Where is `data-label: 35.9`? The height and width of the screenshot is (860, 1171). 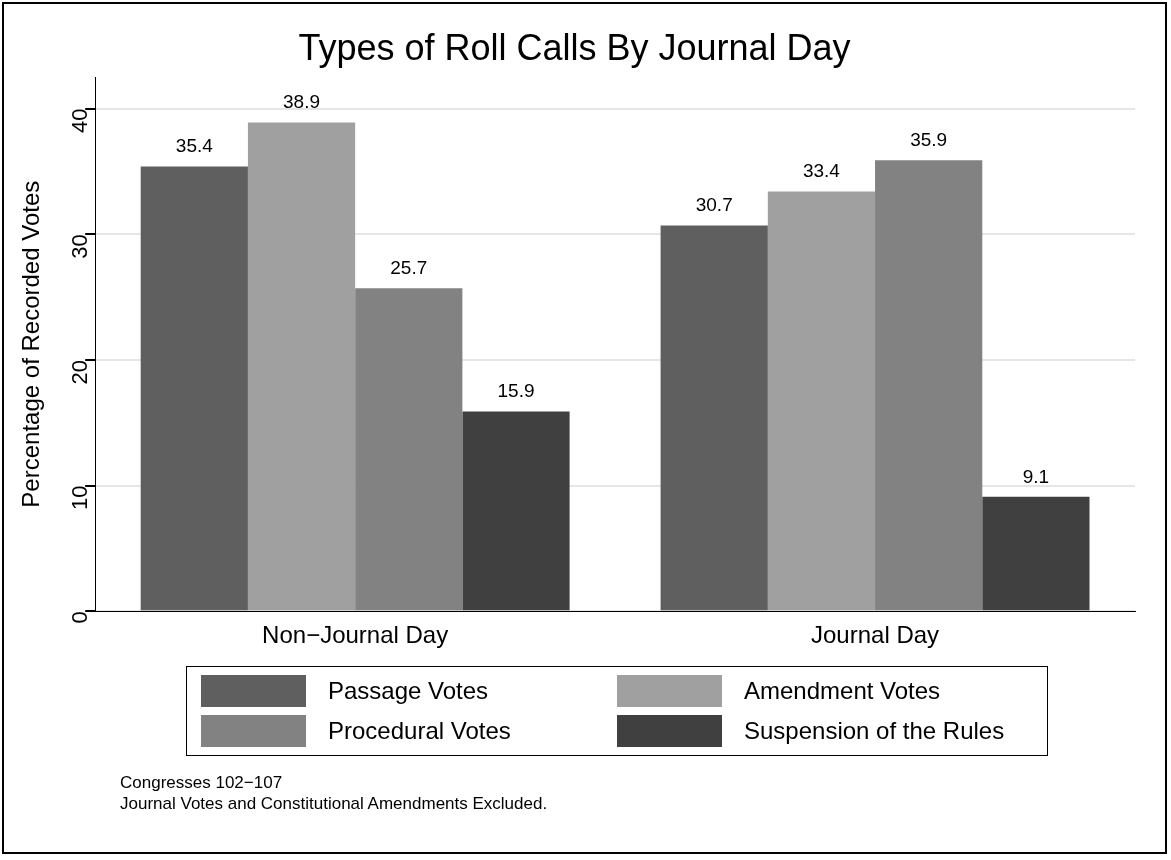 data-label: 35.9 is located at coordinates (929, 139).